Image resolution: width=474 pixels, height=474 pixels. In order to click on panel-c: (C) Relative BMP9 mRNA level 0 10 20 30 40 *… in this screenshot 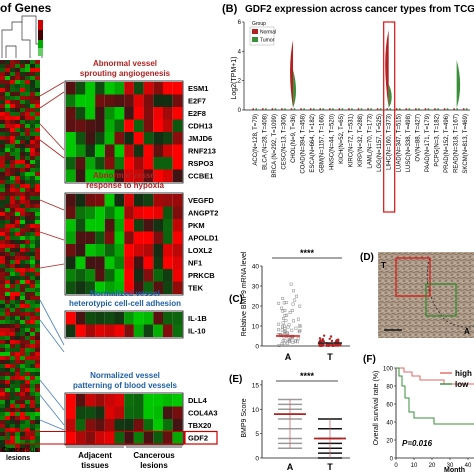, I will do `click(289, 305)`.